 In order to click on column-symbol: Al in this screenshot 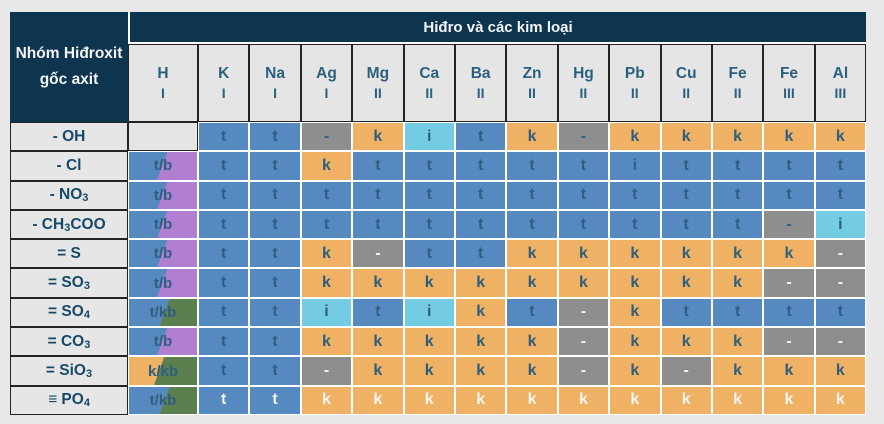, I will do `click(840, 73)`.